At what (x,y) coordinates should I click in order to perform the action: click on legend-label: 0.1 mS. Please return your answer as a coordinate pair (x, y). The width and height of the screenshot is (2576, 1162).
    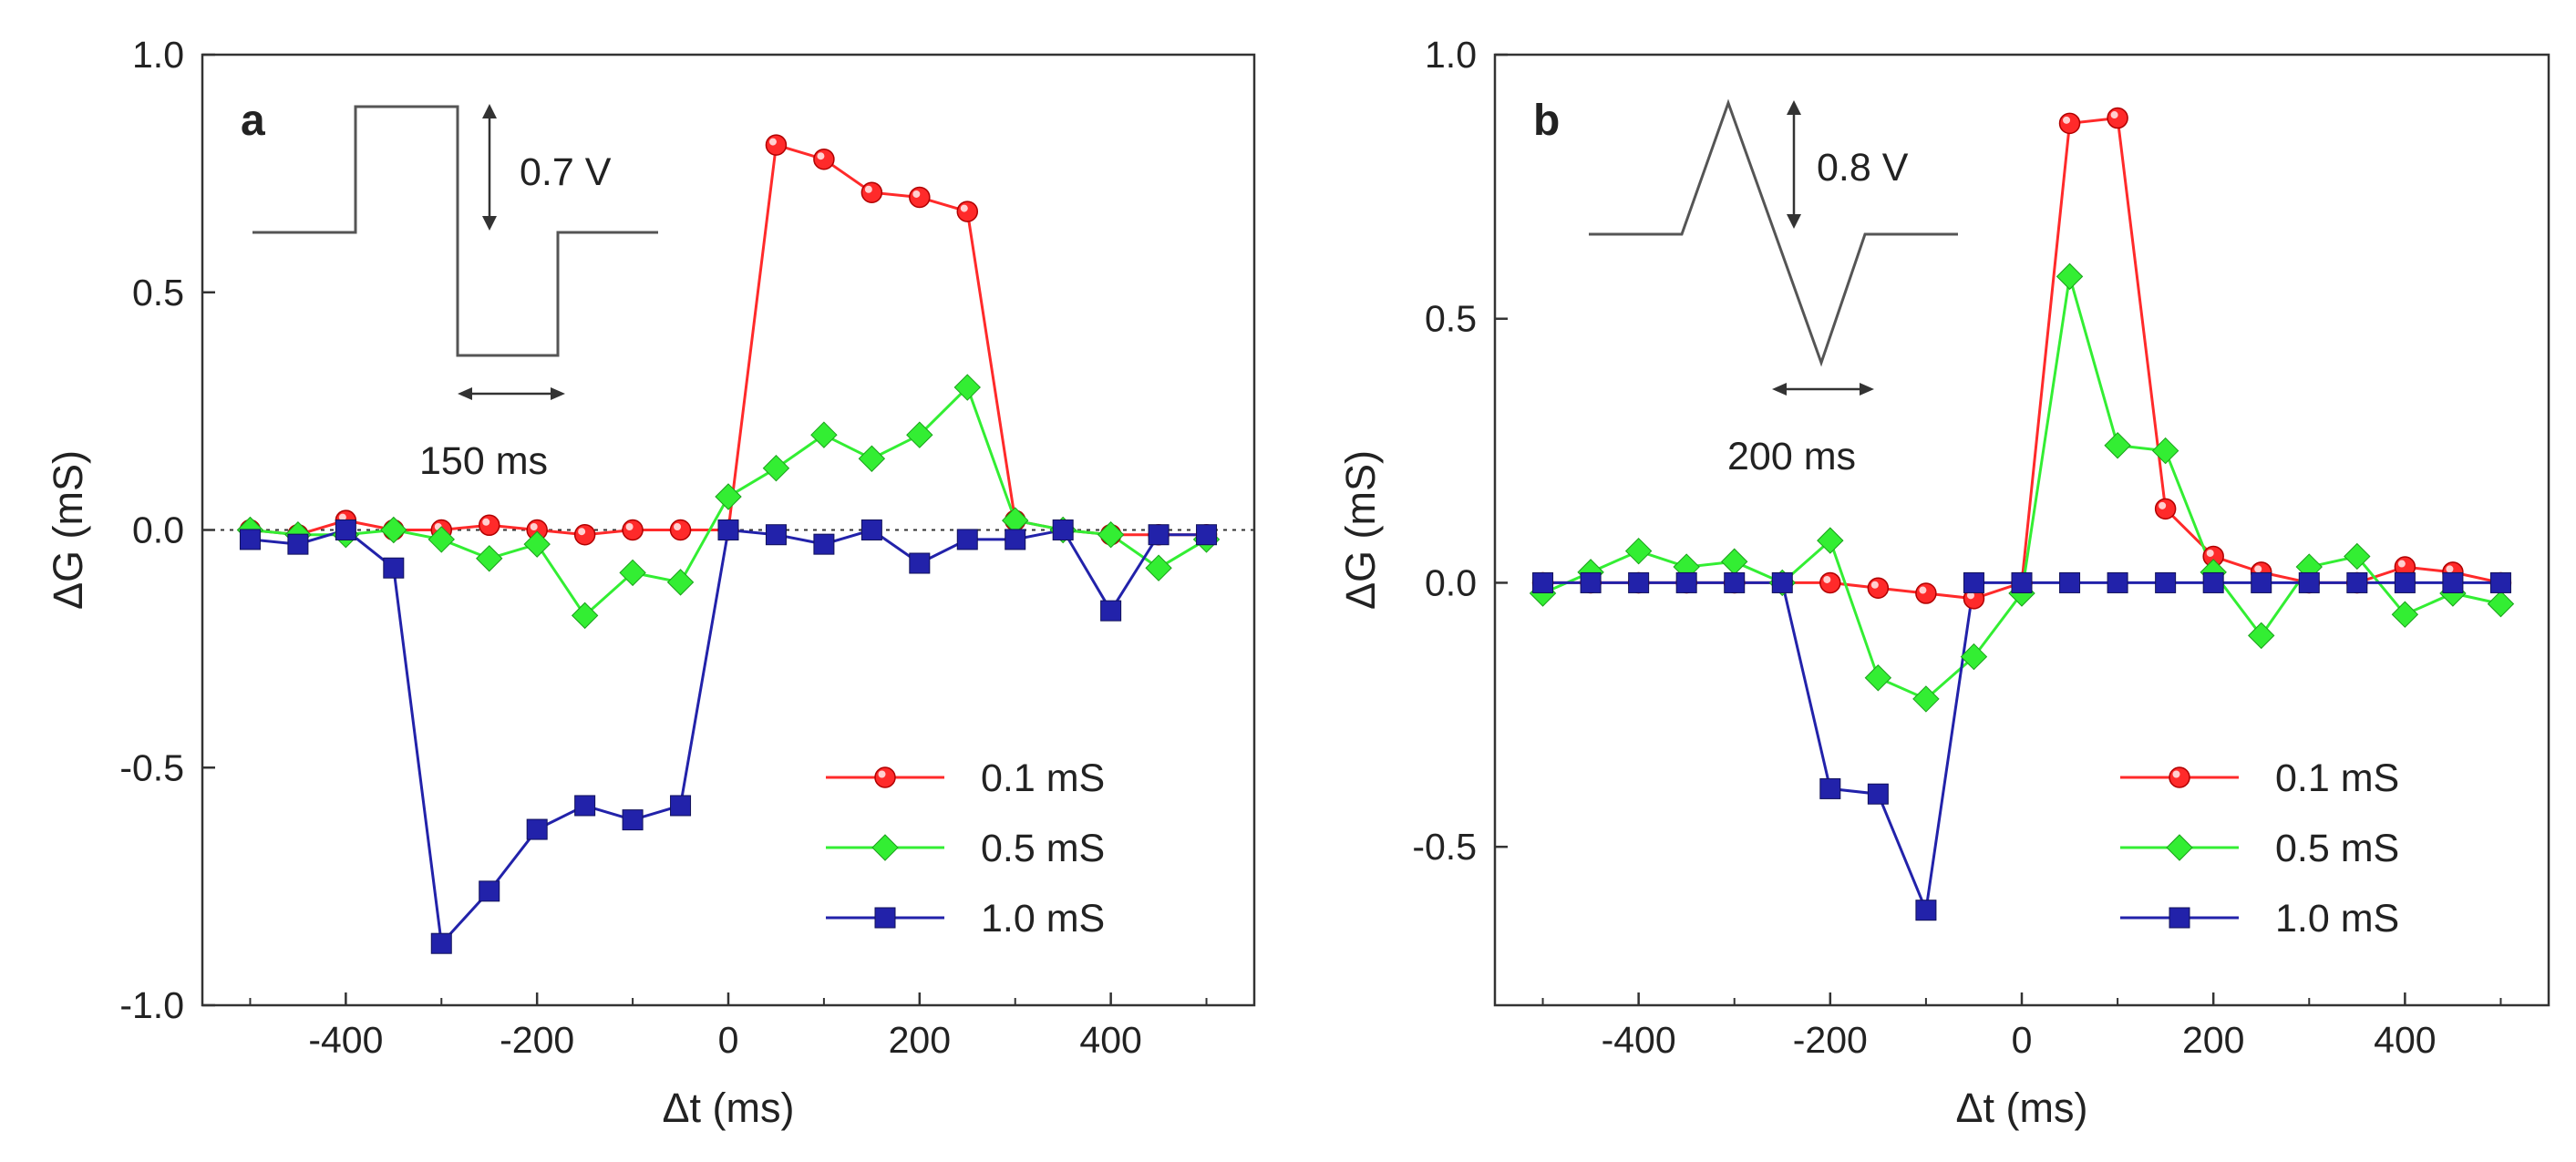
    Looking at the image, I should click on (2337, 778).